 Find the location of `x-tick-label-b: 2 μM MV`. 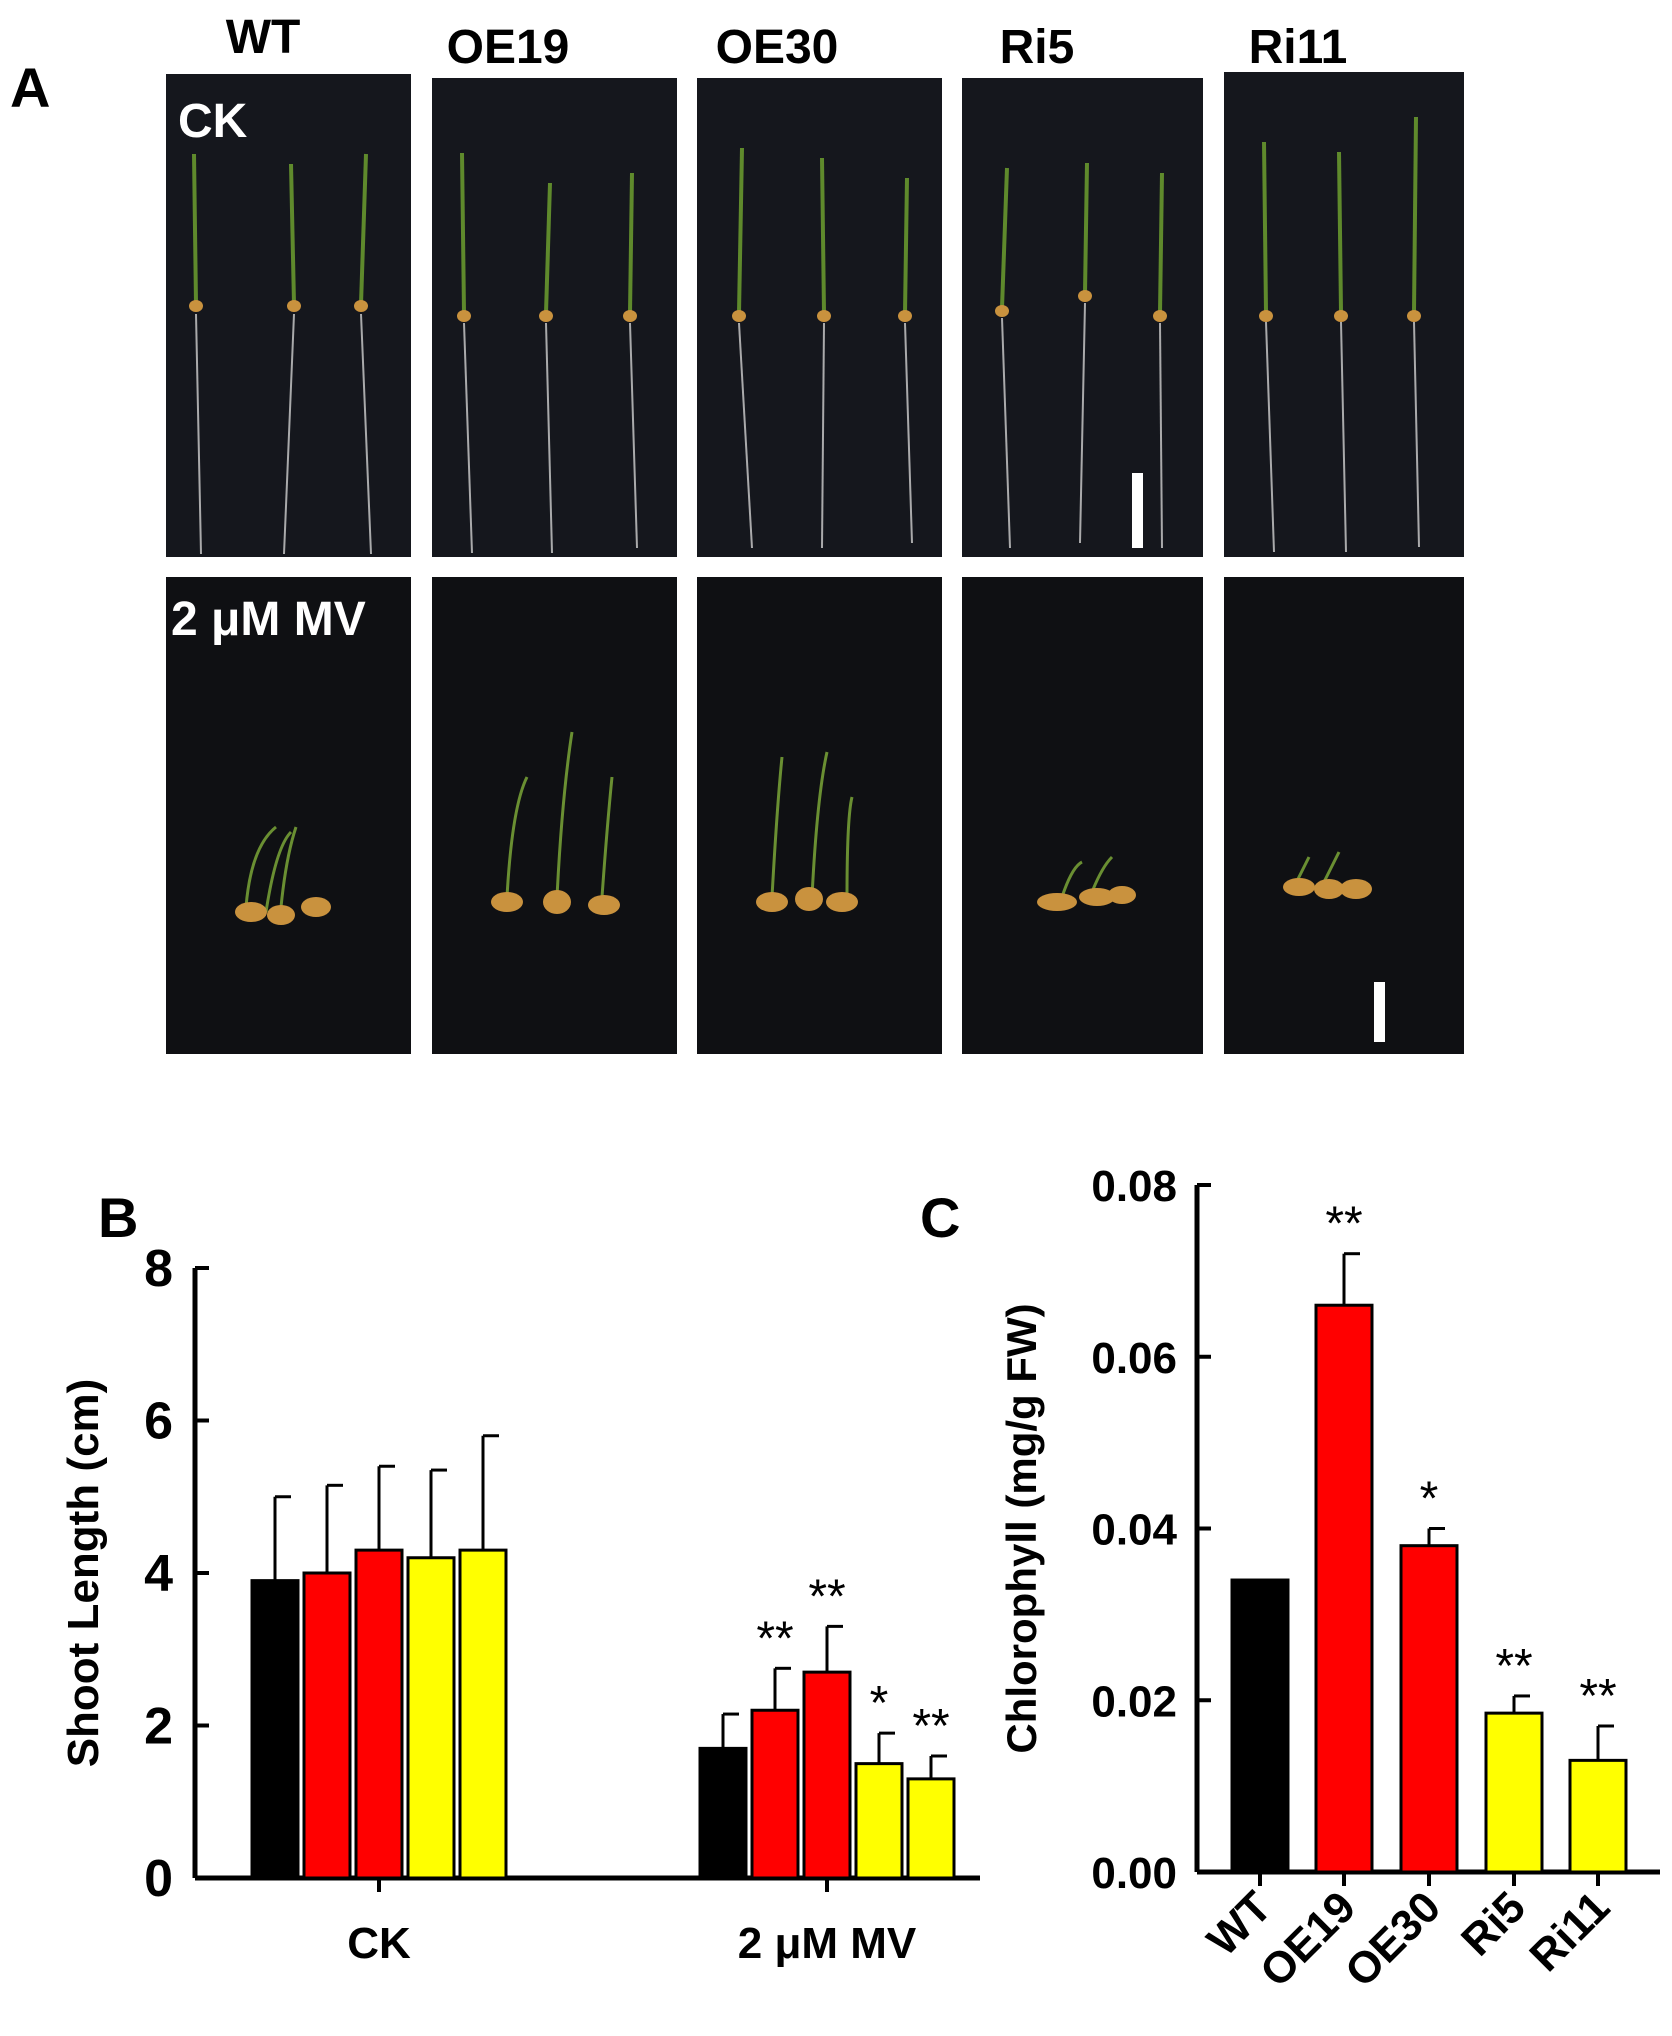

x-tick-label-b: 2 μM MV is located at coordinates (827, 1943).